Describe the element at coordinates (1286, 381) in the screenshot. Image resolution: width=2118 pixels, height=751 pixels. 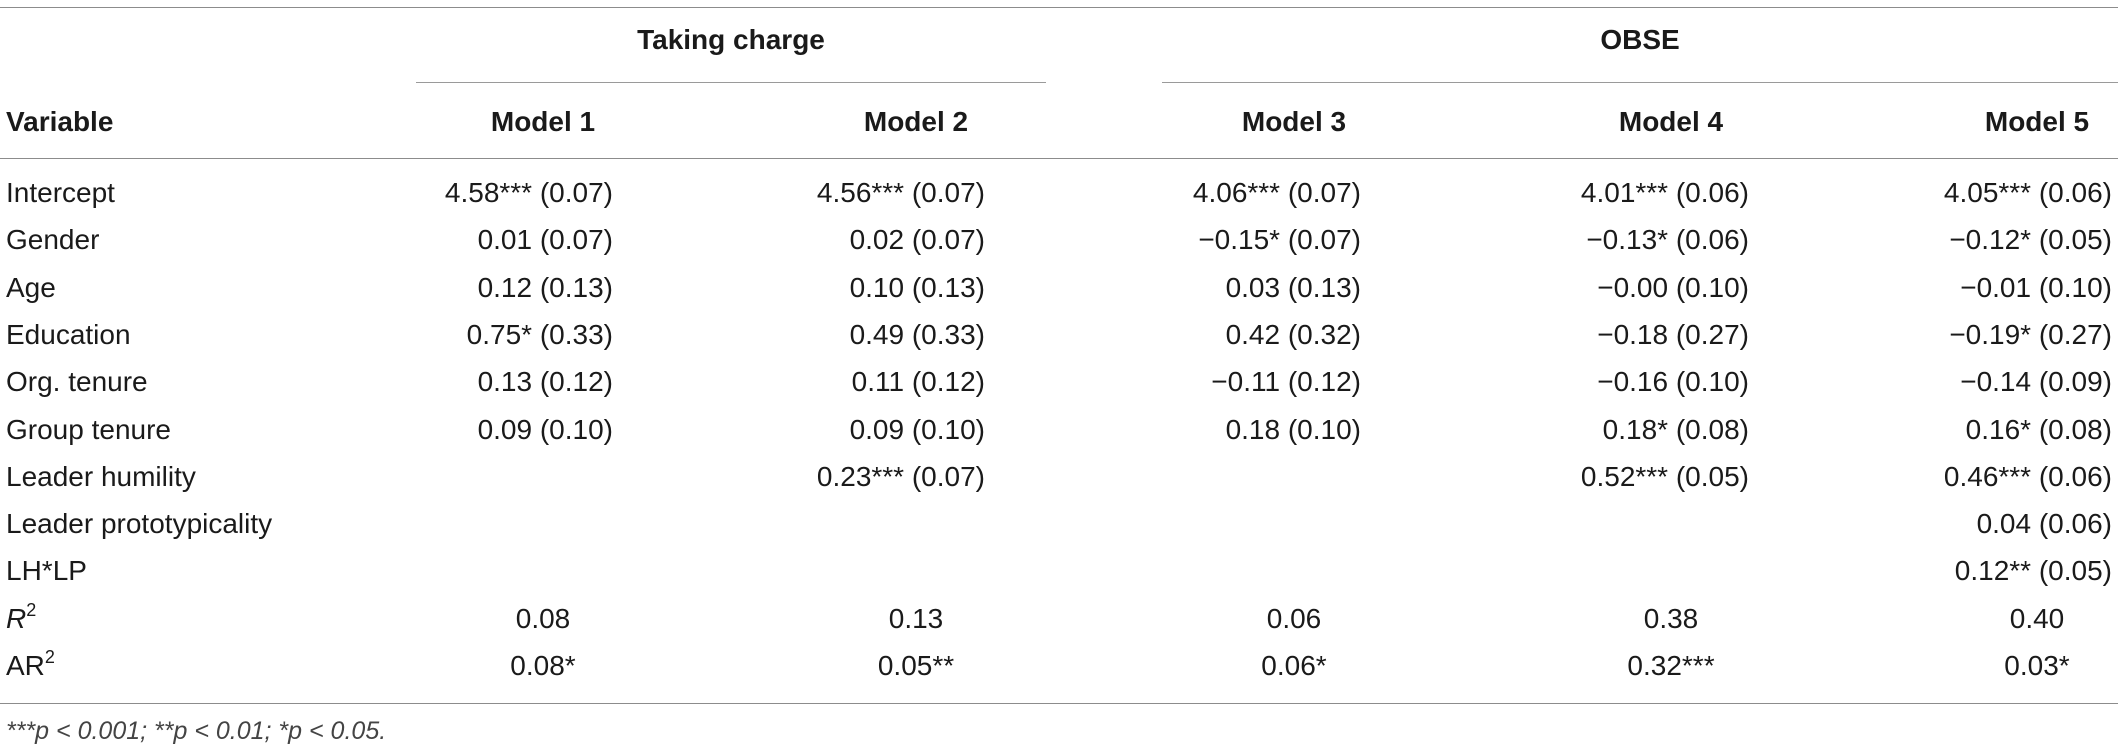
I see `table-cell: −0.11 (0.12)` at that location.